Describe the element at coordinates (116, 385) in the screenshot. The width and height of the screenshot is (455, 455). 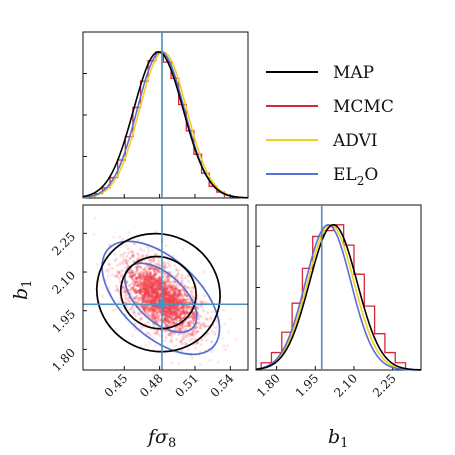
I see `fs8-tick-label: 0.45` at that location.